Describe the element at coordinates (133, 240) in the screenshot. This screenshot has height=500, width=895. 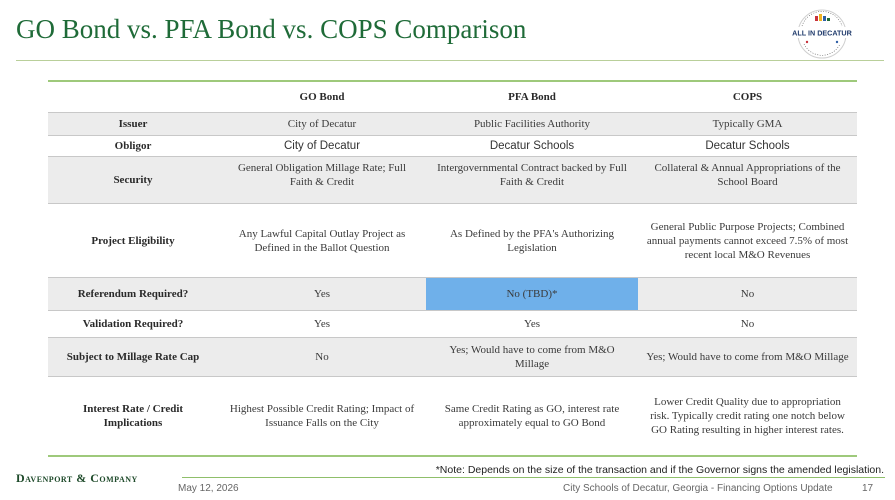
I see `row-label: Project Eligibility` at that location.